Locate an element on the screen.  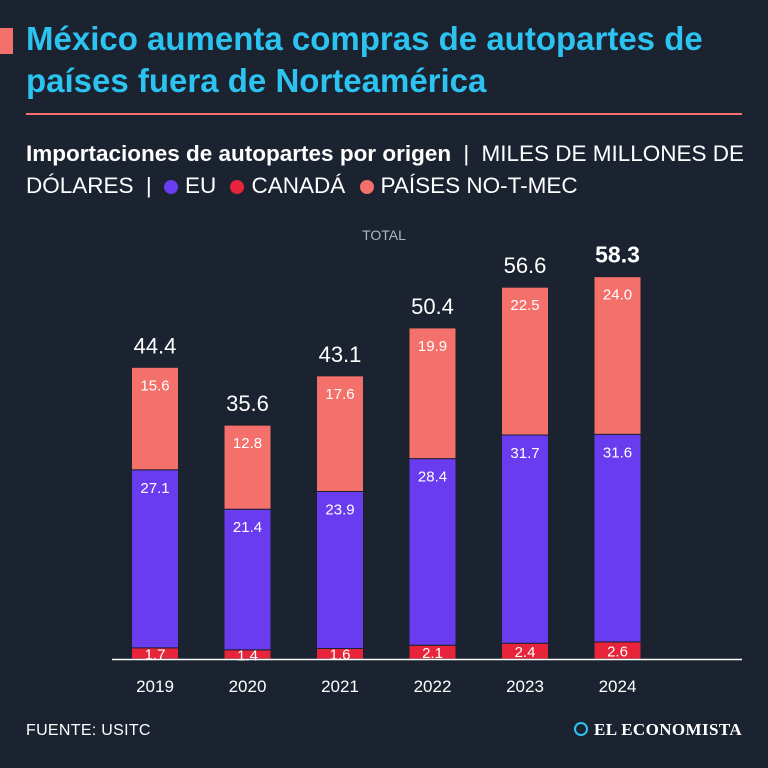
legend-item-eu: EU is located at coordinates (190, 185).